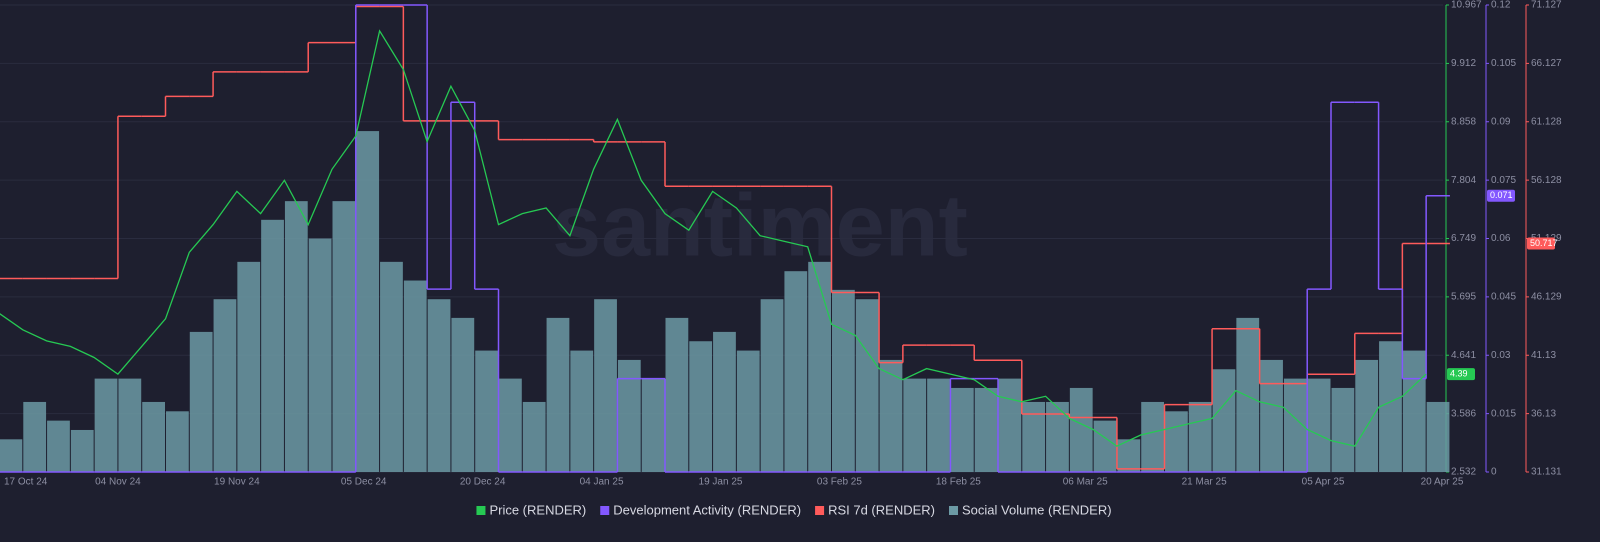  Describe the element at coordinates (1463, 121) in the screenshot. I see `y-tick-label: 8.858` at that location.